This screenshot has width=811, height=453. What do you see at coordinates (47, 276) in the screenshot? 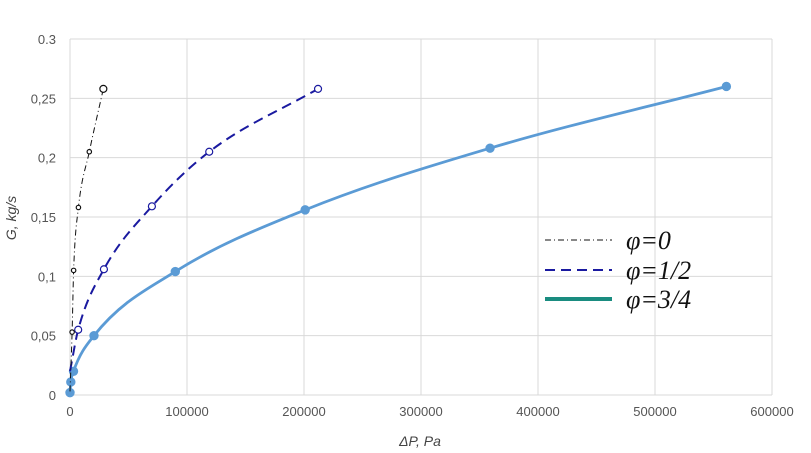
I see `y-tick-label: 0,1` at bounding box center [47, 276].